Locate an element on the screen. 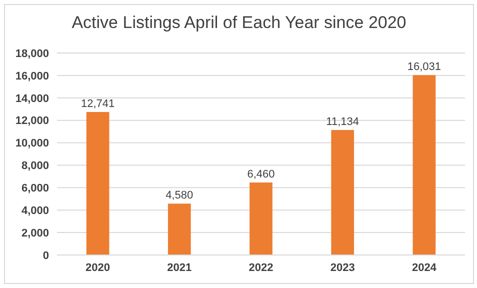 This screenshot has height=288, width=477. y-tick-label: 0 is located at coordinates (45, 256).